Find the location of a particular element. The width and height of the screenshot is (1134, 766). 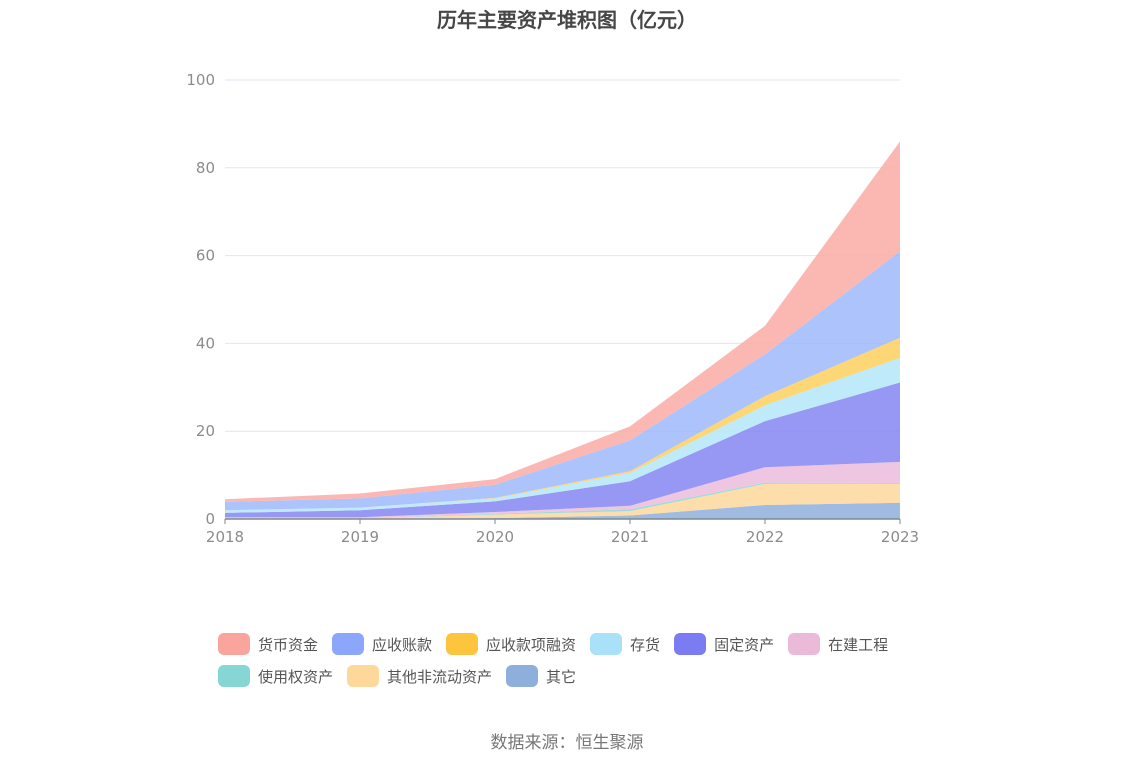

legend-item: 应收款项融资 is located at coordinates (511, 644).